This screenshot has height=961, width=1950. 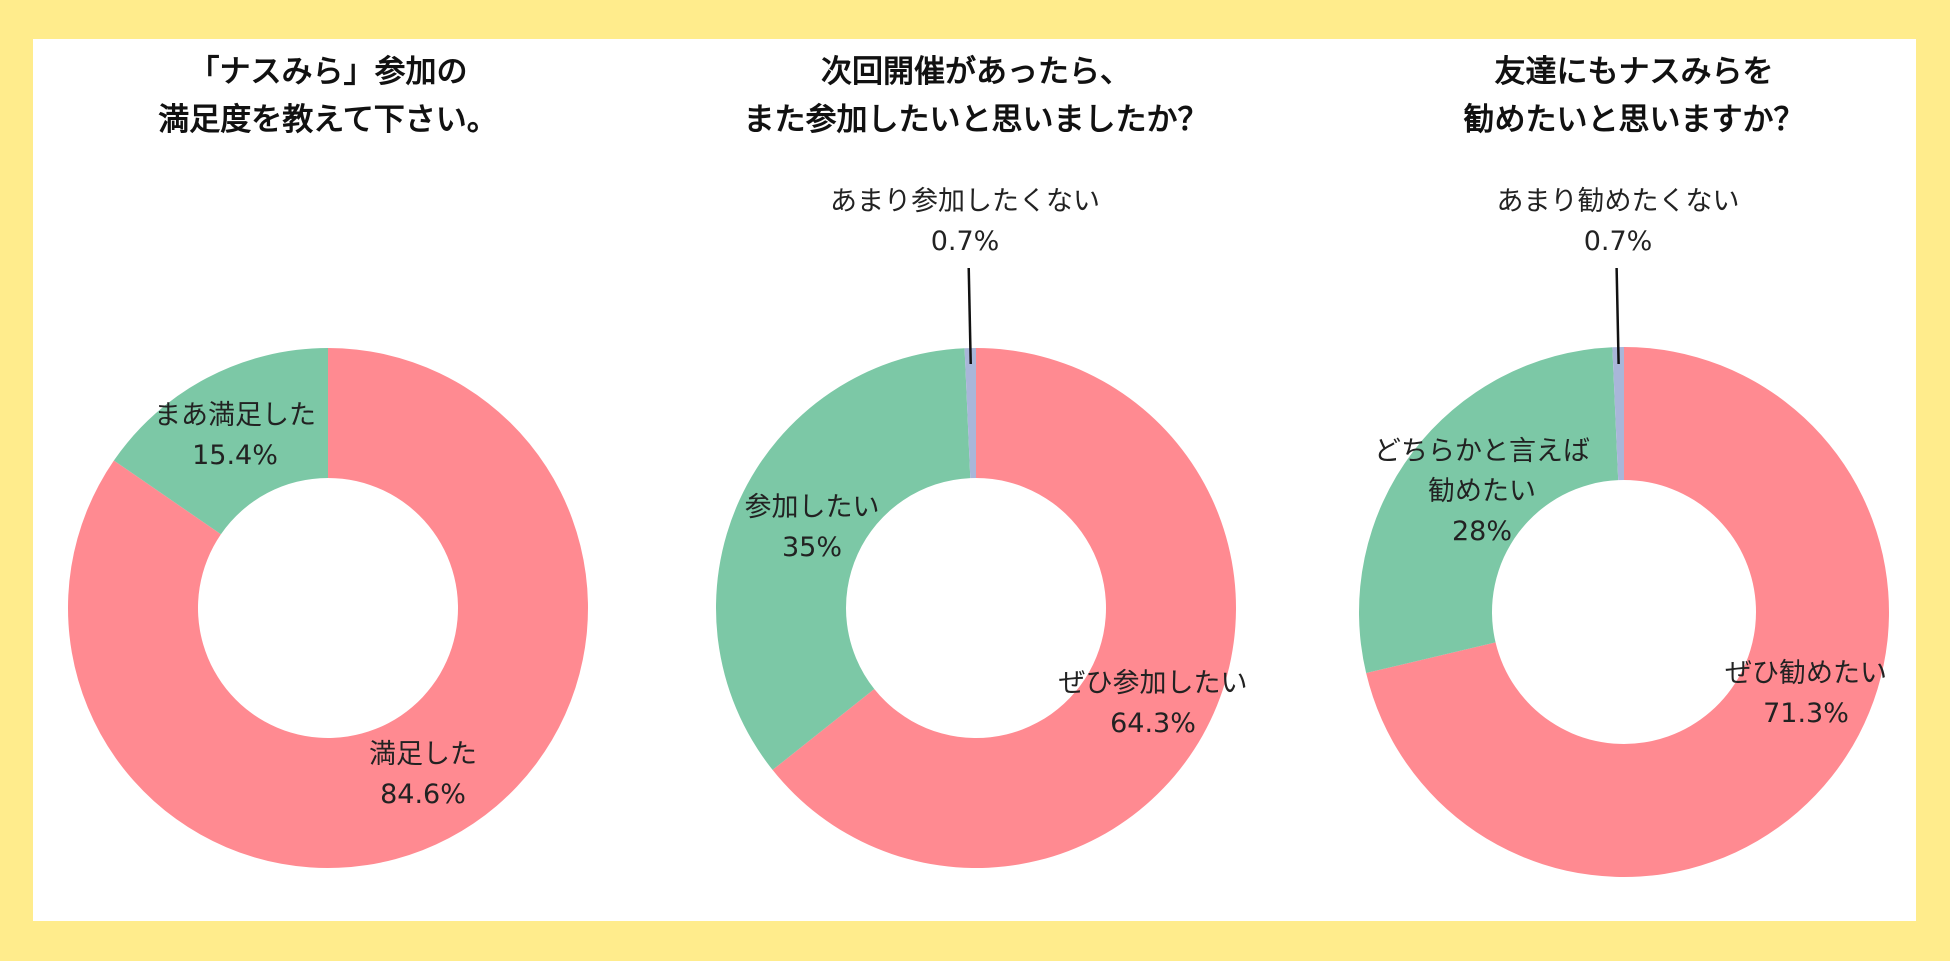 I want to click on slice-label: 参加したい 35%, so click(x=812, y=527).